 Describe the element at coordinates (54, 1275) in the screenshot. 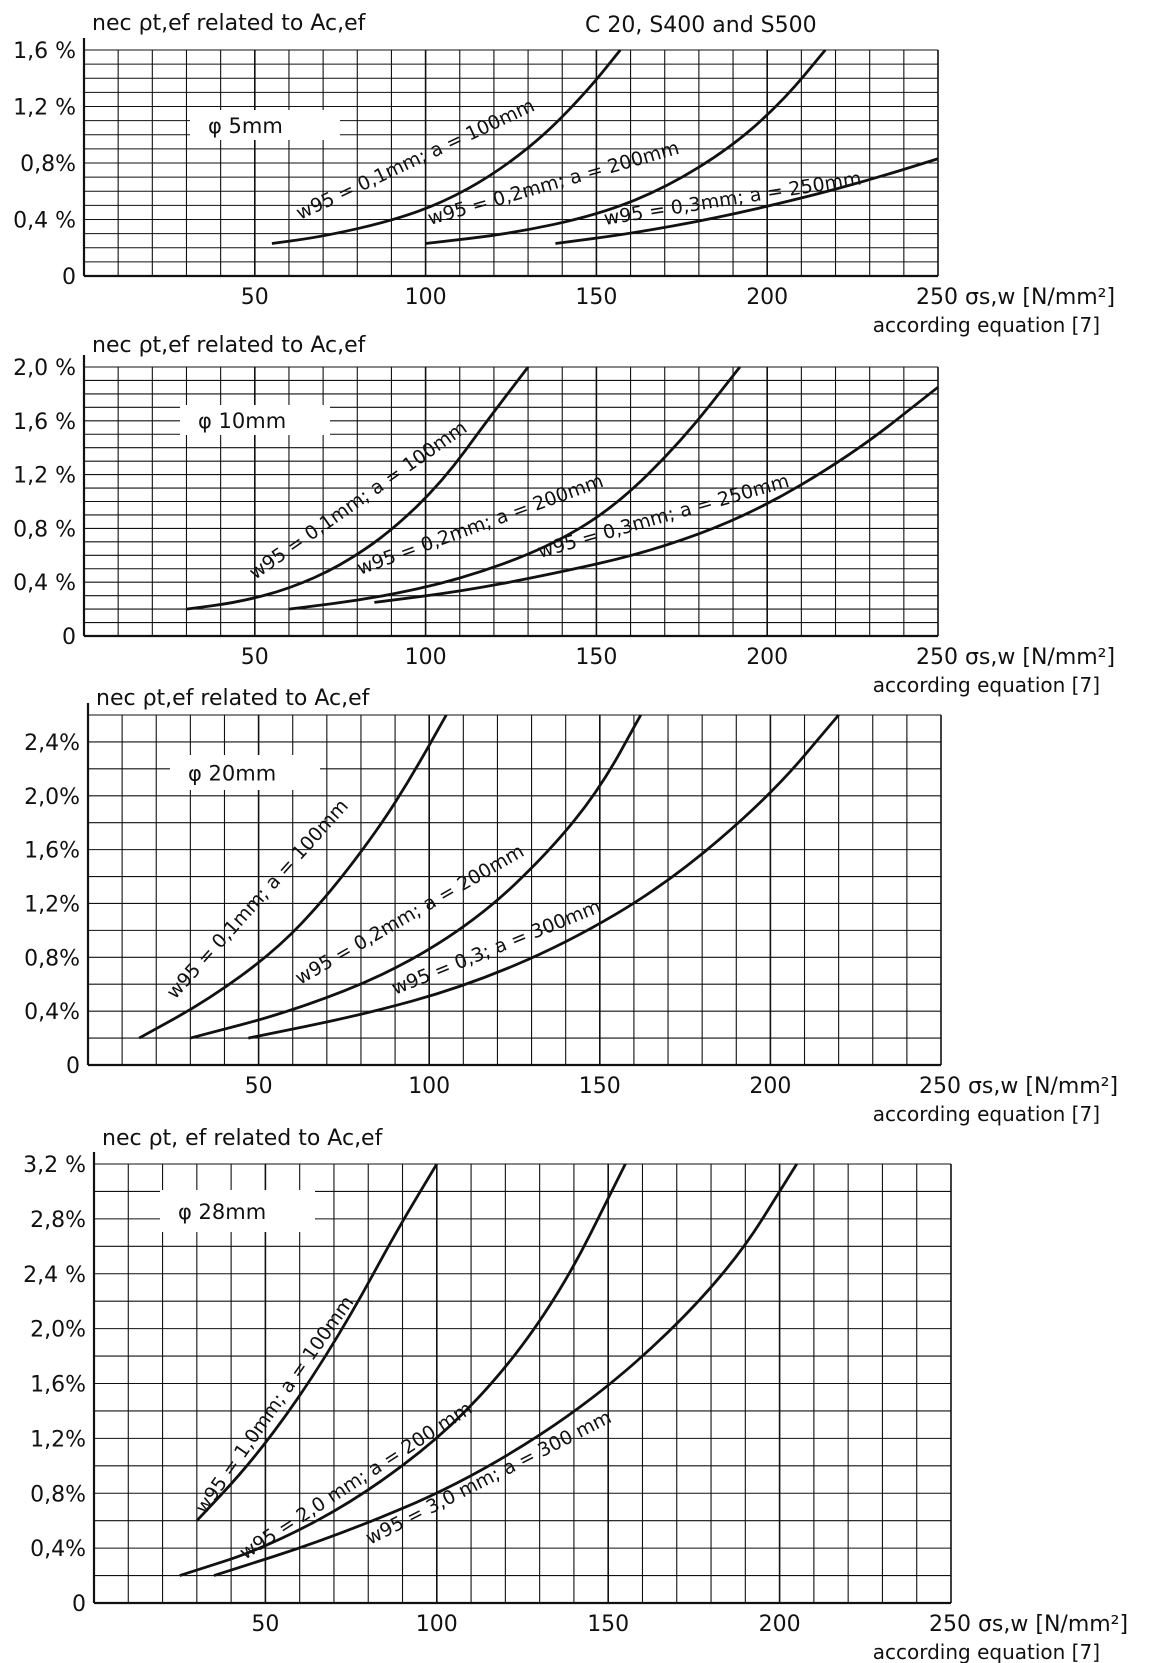

I see `y-tick-label: 2,4 %` at that location.